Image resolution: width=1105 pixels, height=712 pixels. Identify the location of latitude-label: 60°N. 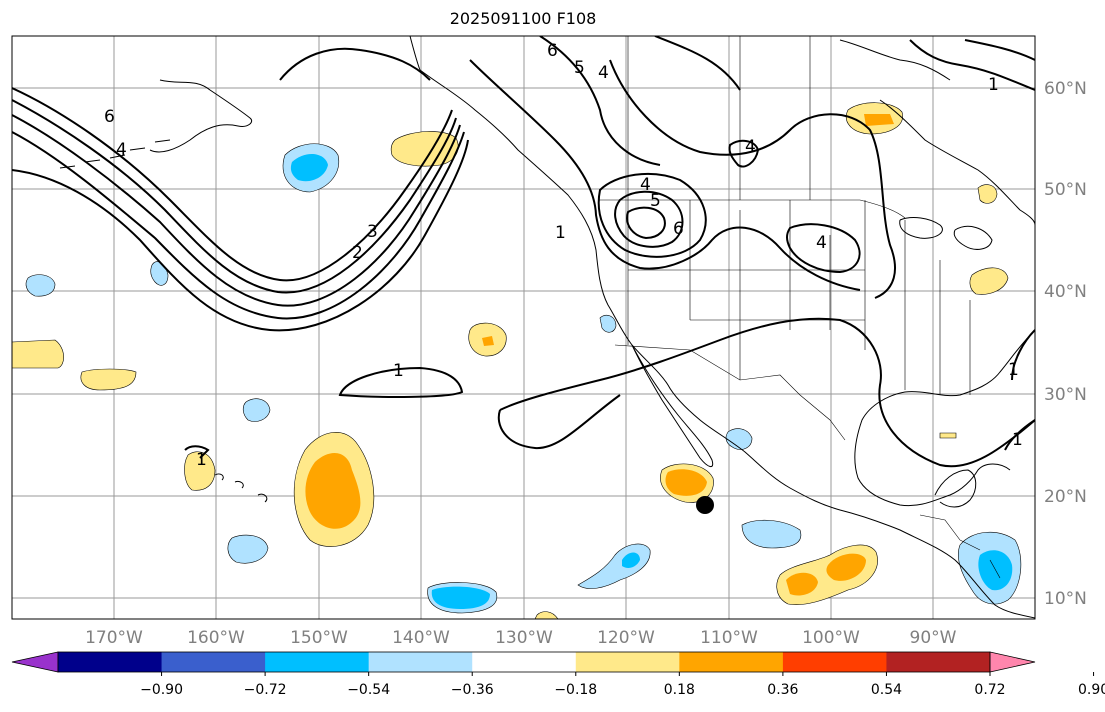
(1065, 89).